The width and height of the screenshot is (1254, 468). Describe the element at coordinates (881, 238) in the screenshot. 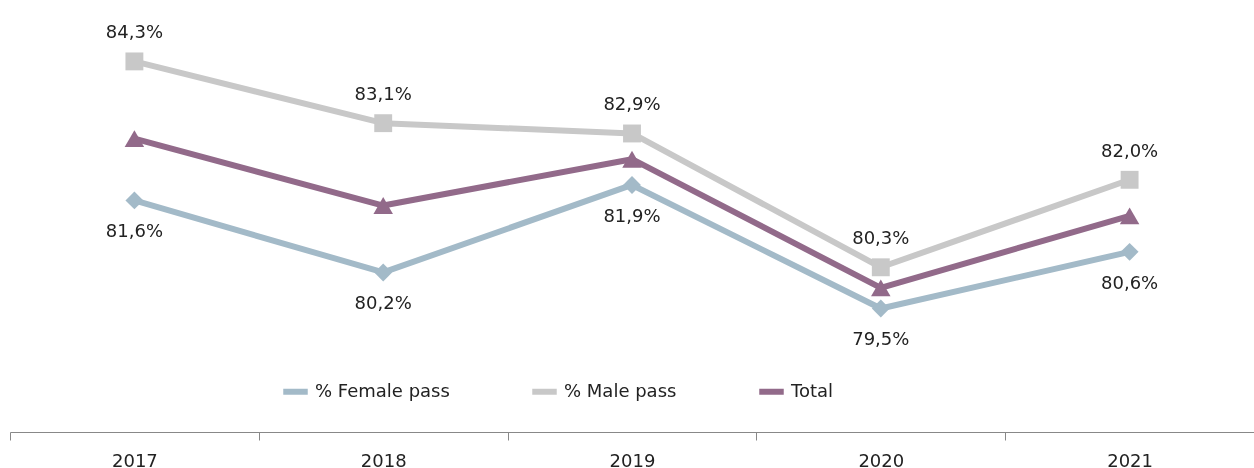

I see `data-label: 80,3%` at that location.